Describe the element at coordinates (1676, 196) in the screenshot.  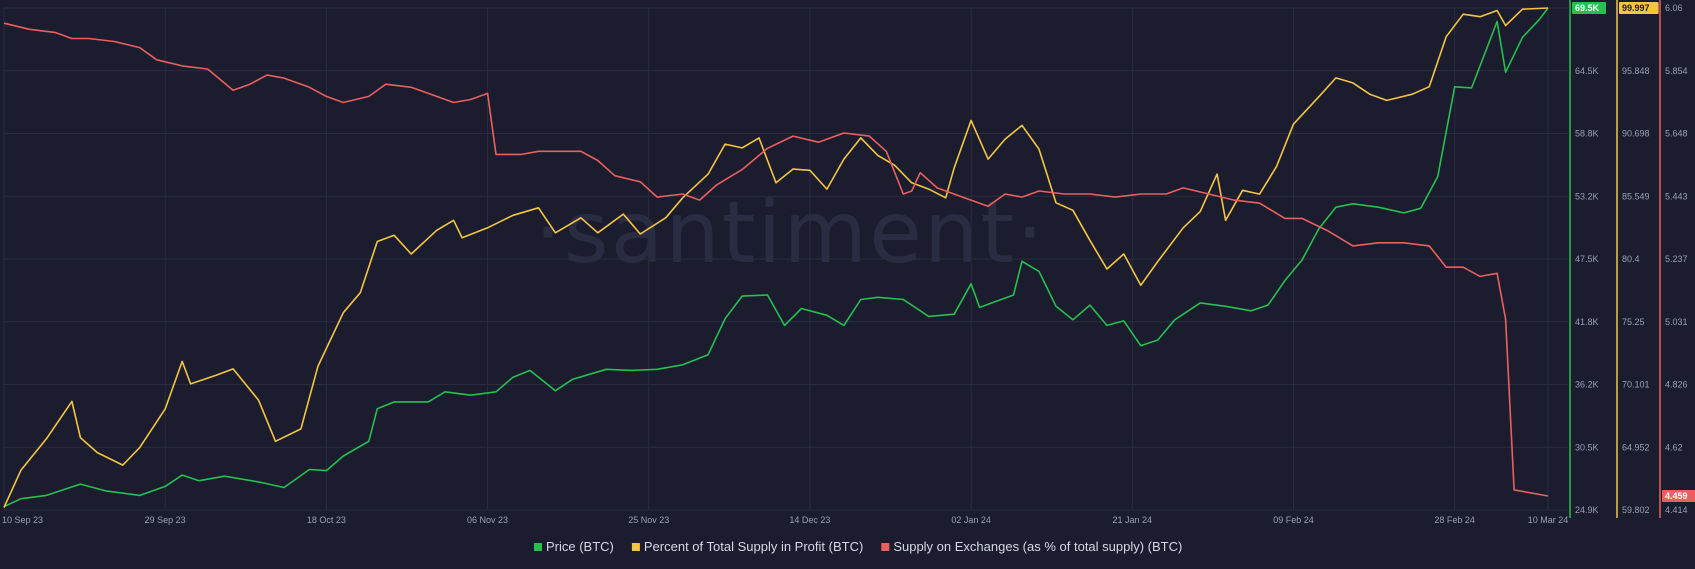
I see `y-tick-label: 5.443` at that location.